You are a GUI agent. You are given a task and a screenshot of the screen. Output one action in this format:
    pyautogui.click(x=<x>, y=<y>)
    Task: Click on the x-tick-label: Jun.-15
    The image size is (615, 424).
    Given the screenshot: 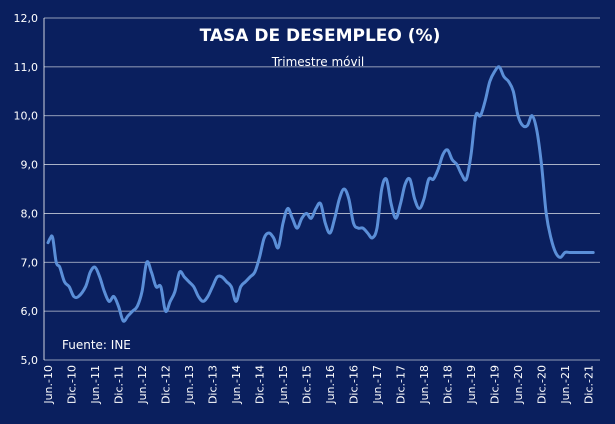 What is the action you would take?
    pyautogui.click(x=283, y=385)
    